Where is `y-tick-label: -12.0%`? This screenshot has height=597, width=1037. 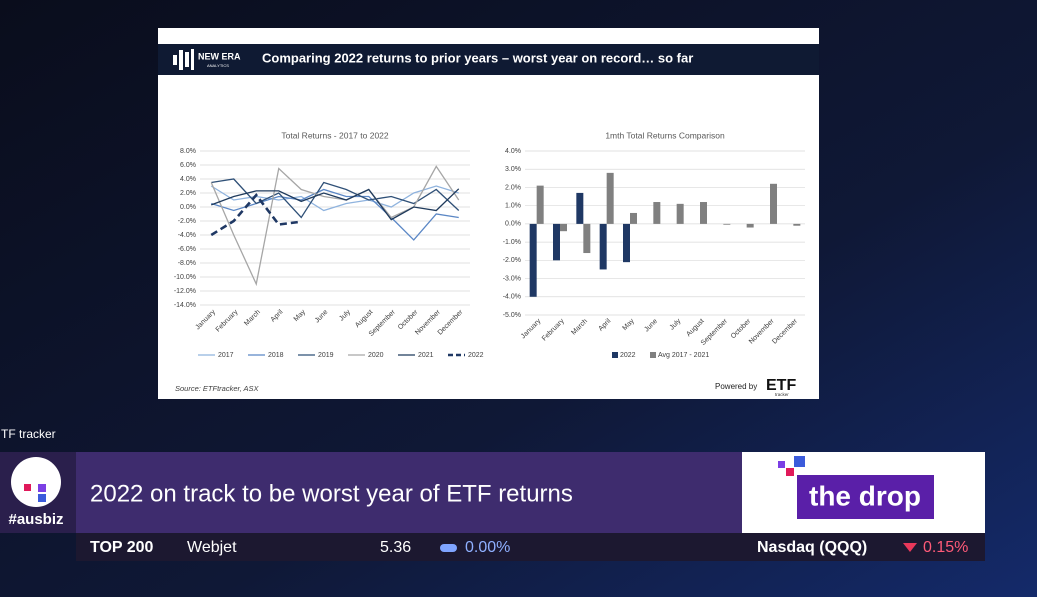
y-tick-label: -12.0% is located at coordinates (185, 291).